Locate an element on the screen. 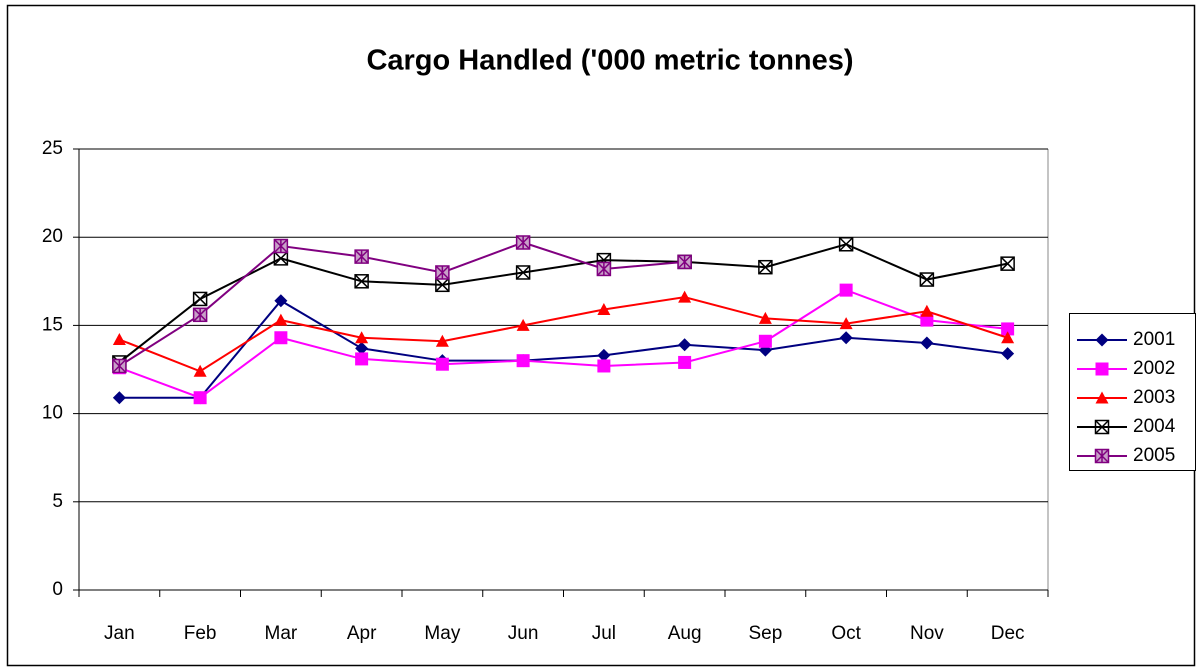  legend-label: 2005 is located at coordinates (1154, 455).